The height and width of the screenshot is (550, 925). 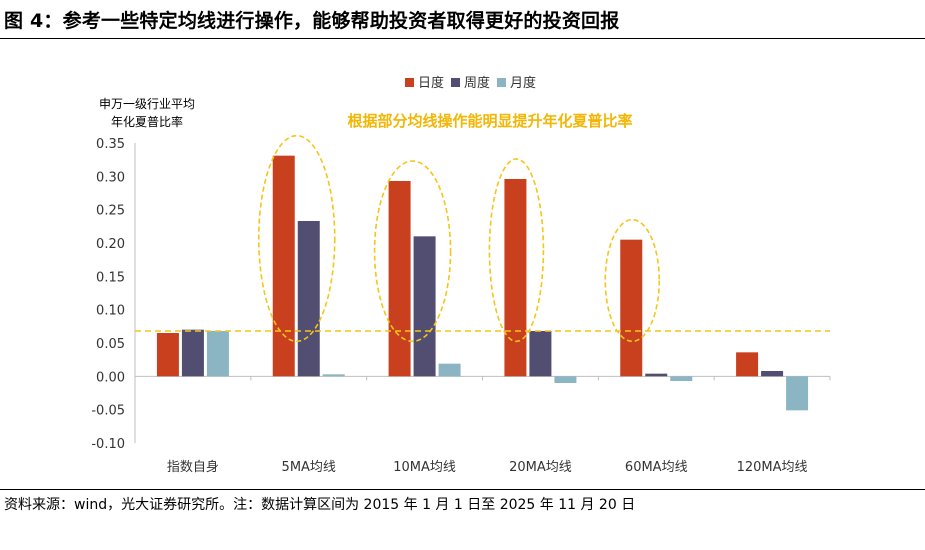 I want to click on y-tick-label: -0.05, so click(x=108, y=411).